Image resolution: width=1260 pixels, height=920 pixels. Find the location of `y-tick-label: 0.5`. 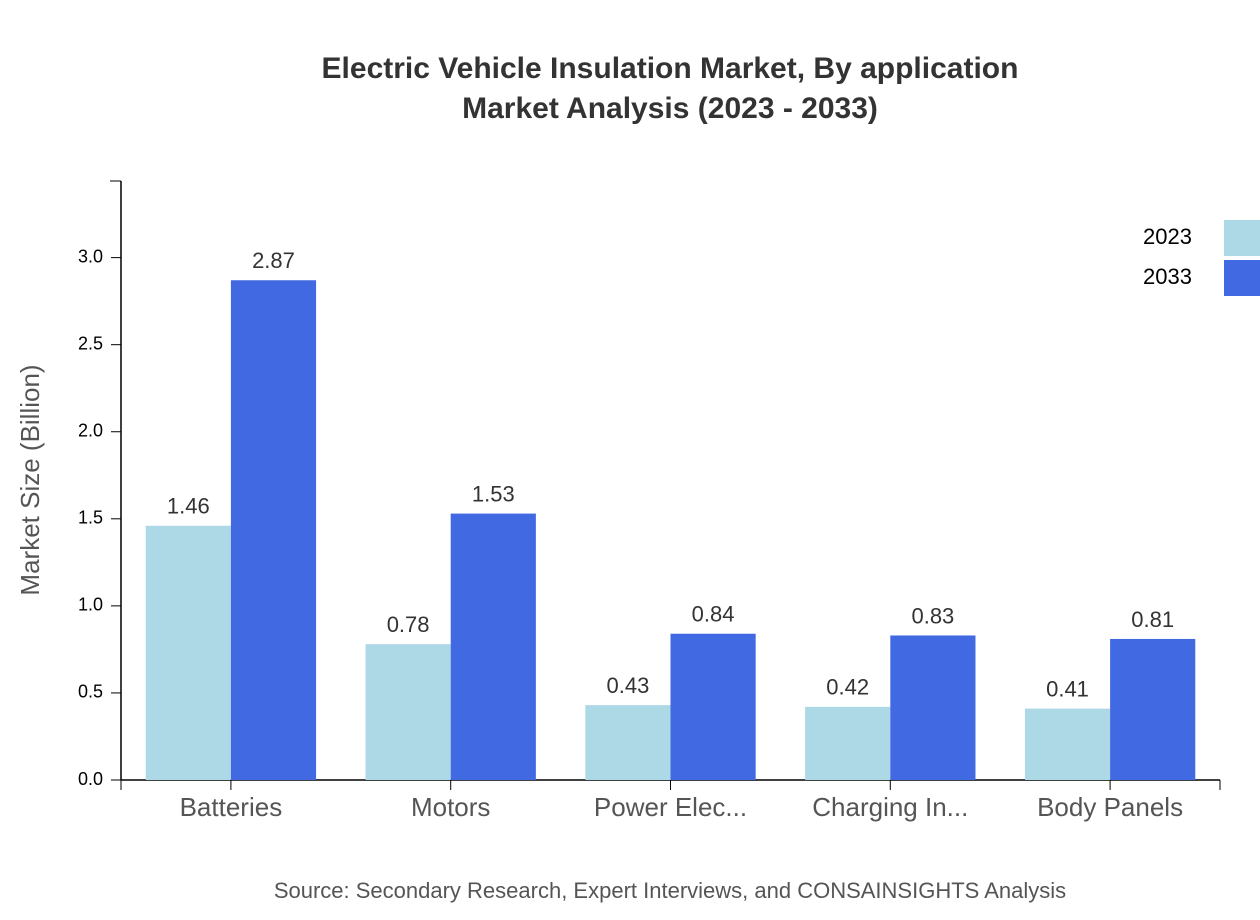

y-tick-label: 0.5 is located at coordinates (90, 692).